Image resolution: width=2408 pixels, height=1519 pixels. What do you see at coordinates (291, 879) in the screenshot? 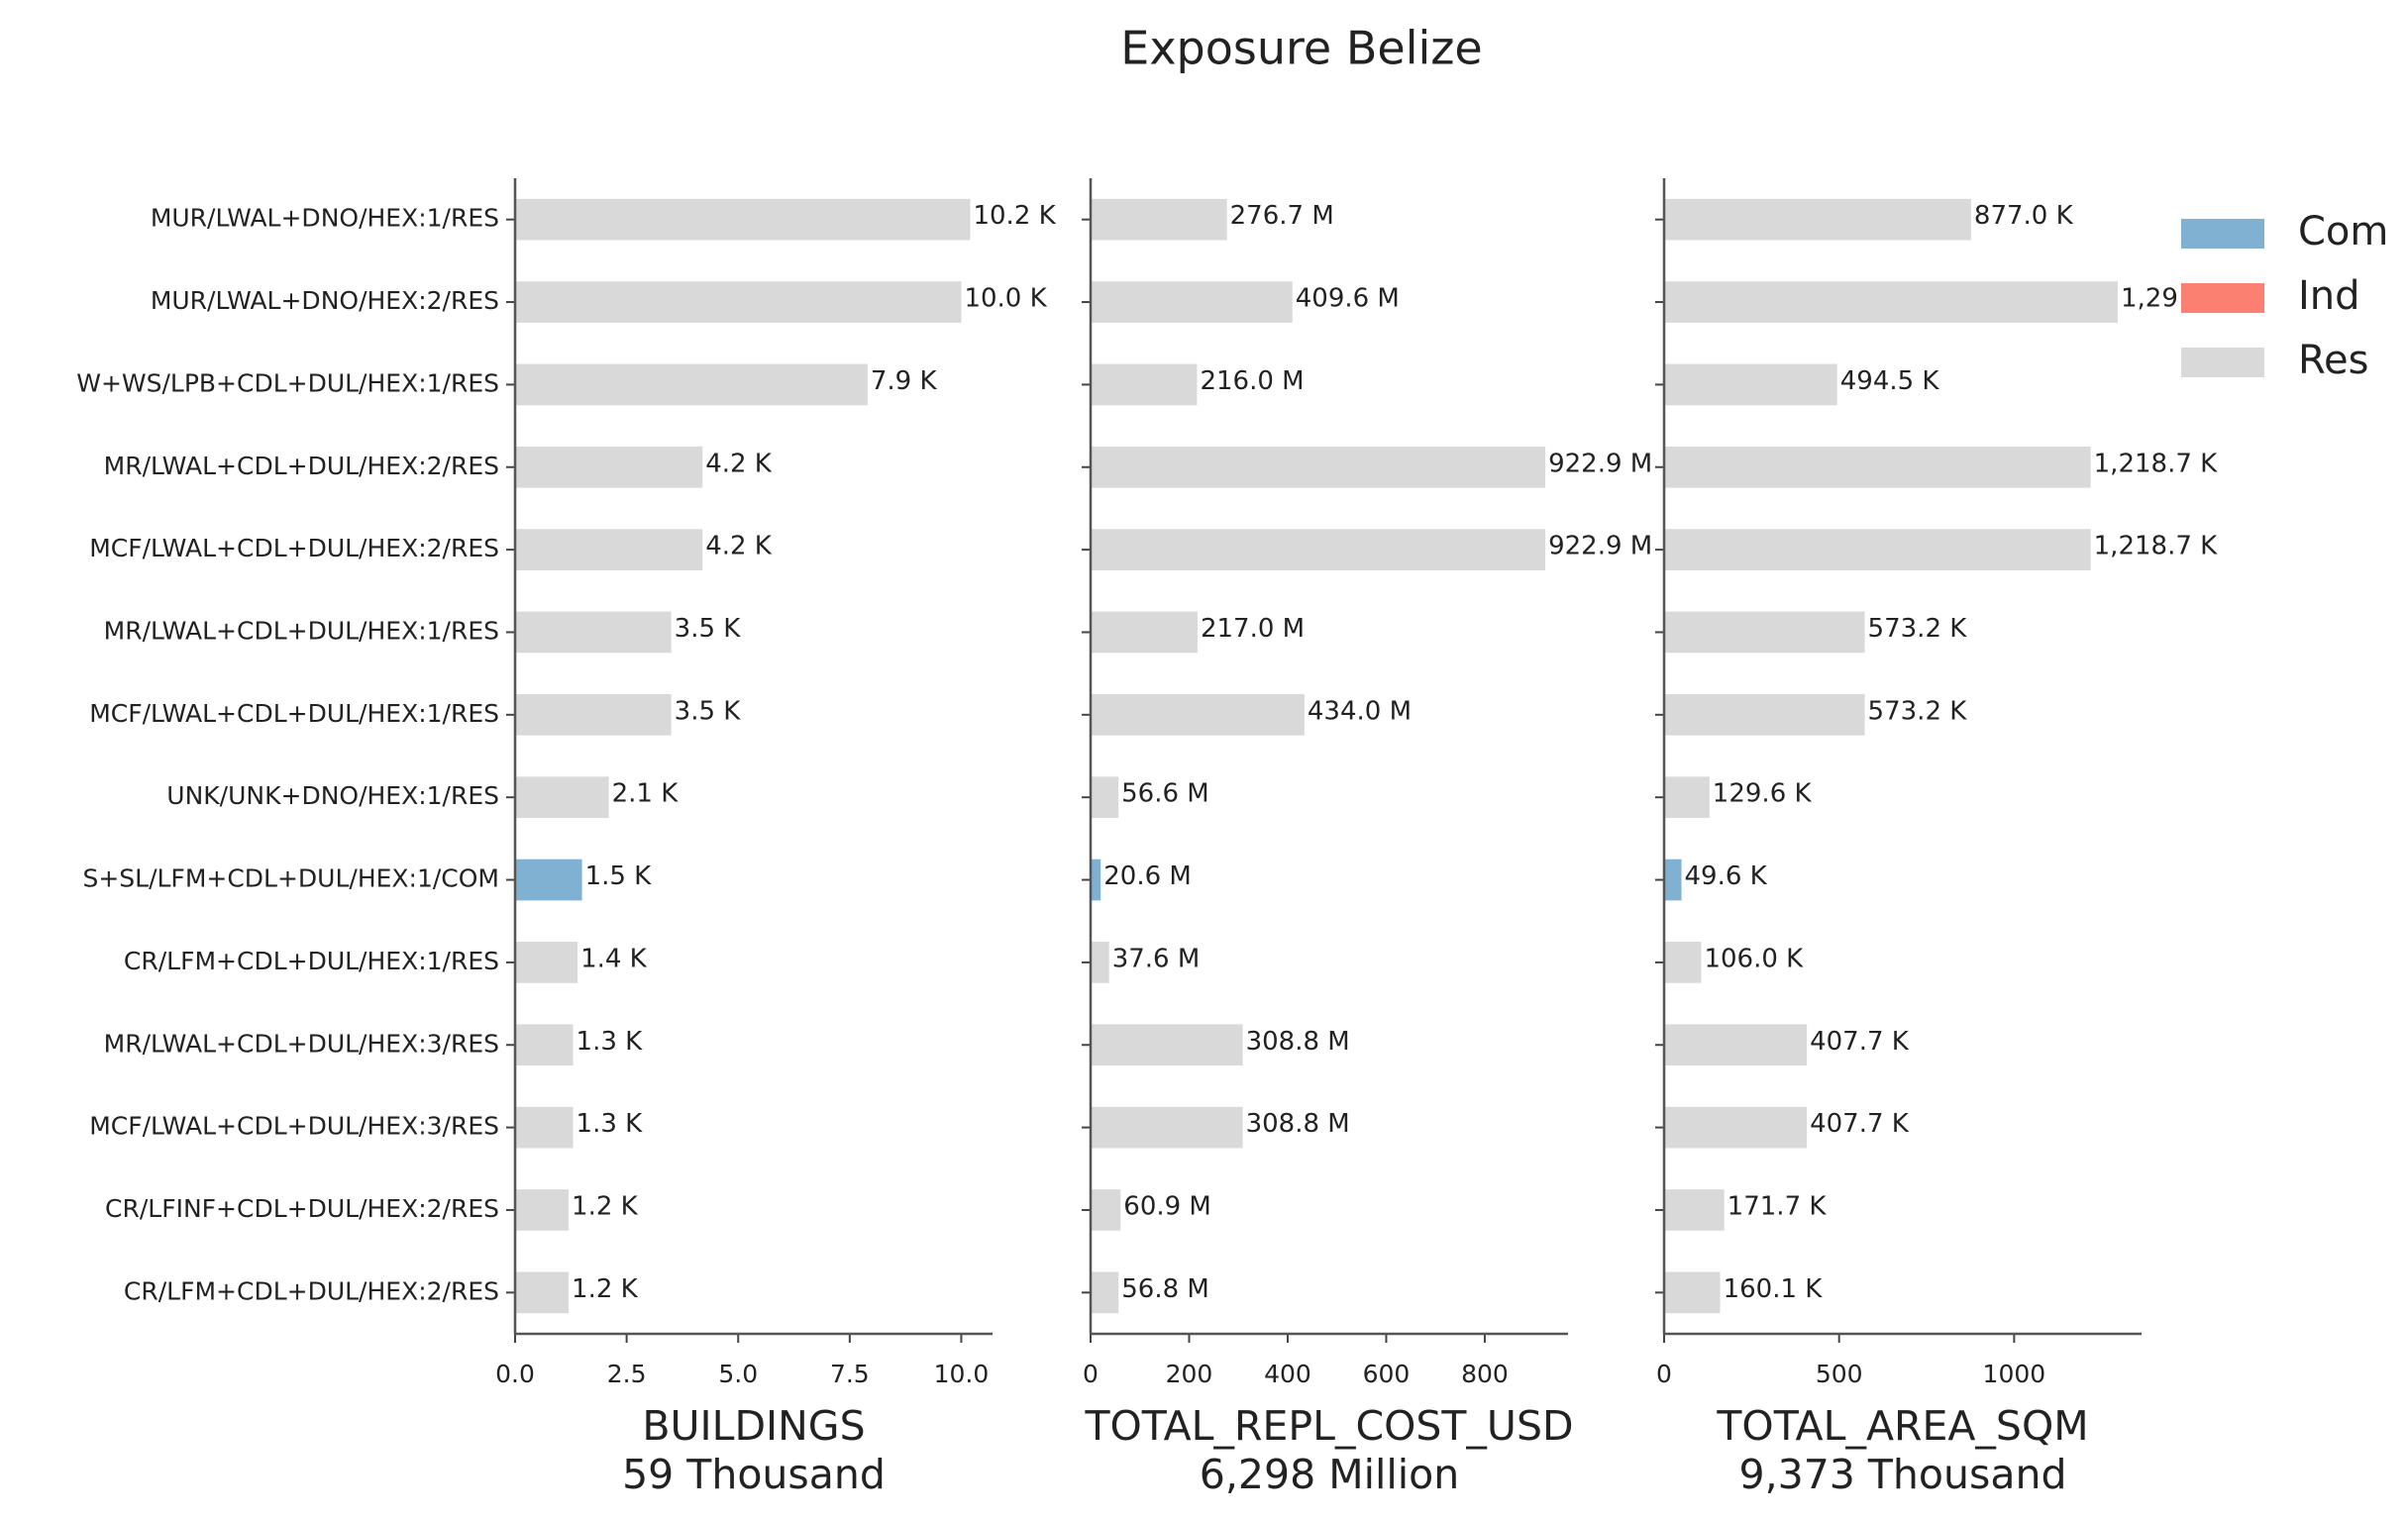
I see `y-tick-label: S+SL/LFM+CDL+DUL/HEX:1/COM` at bounding box center [291, 879].